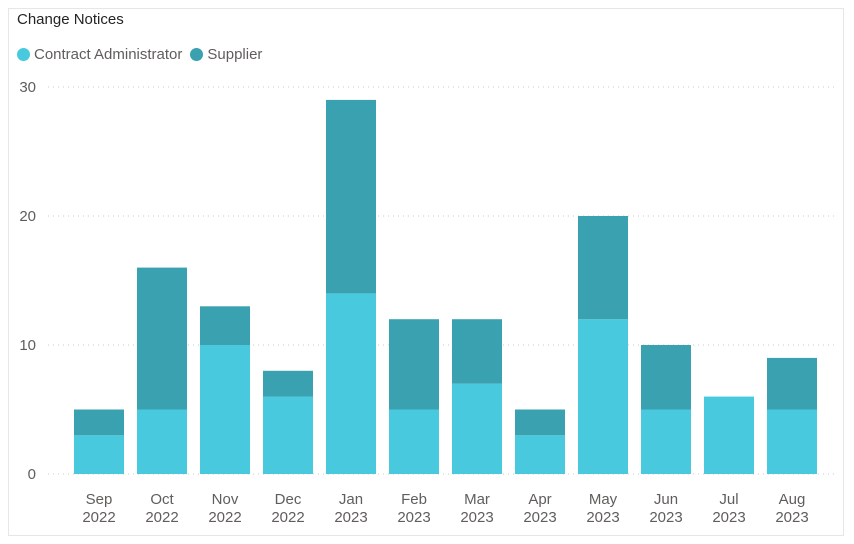 This screenshot has width=854, height=544. Describe the element at coordinates (728, 499) in the screenshot. I see `x-tick-month-10: Jul` at that location.